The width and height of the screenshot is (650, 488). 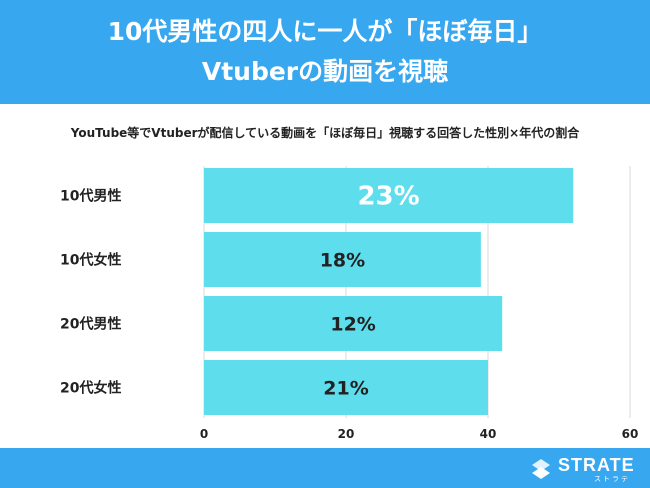 I want to click on data-label: 21%, so click(x=345, y=389).